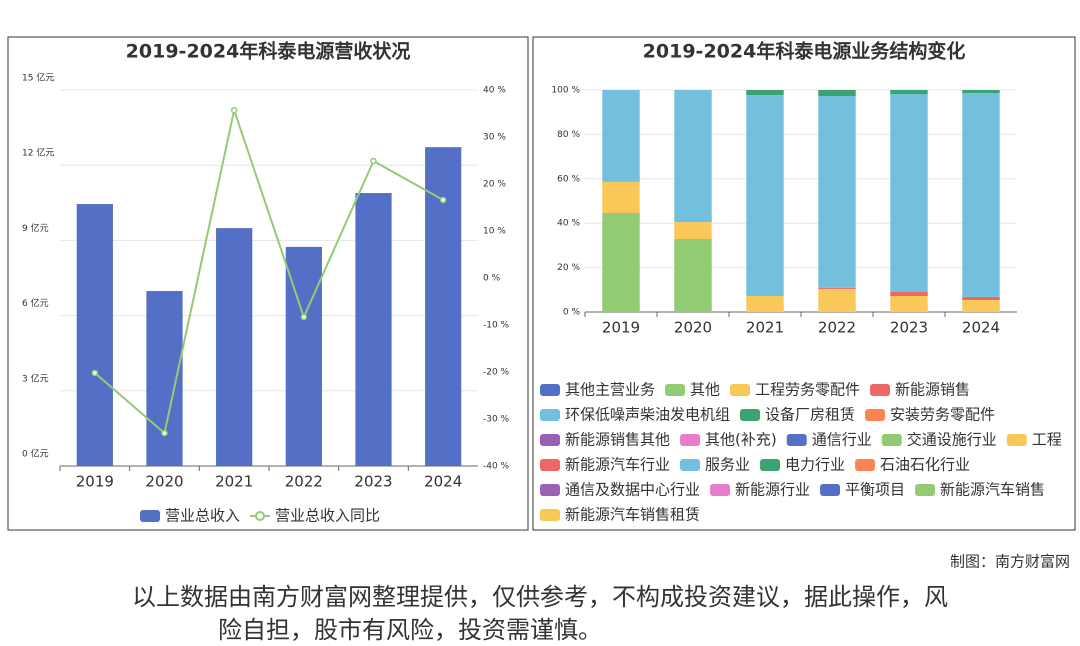  What do you see at coordinates (95, 482) in the screenshot?
I see `x-tick-label: 2019` at bounding box center [95, 482].